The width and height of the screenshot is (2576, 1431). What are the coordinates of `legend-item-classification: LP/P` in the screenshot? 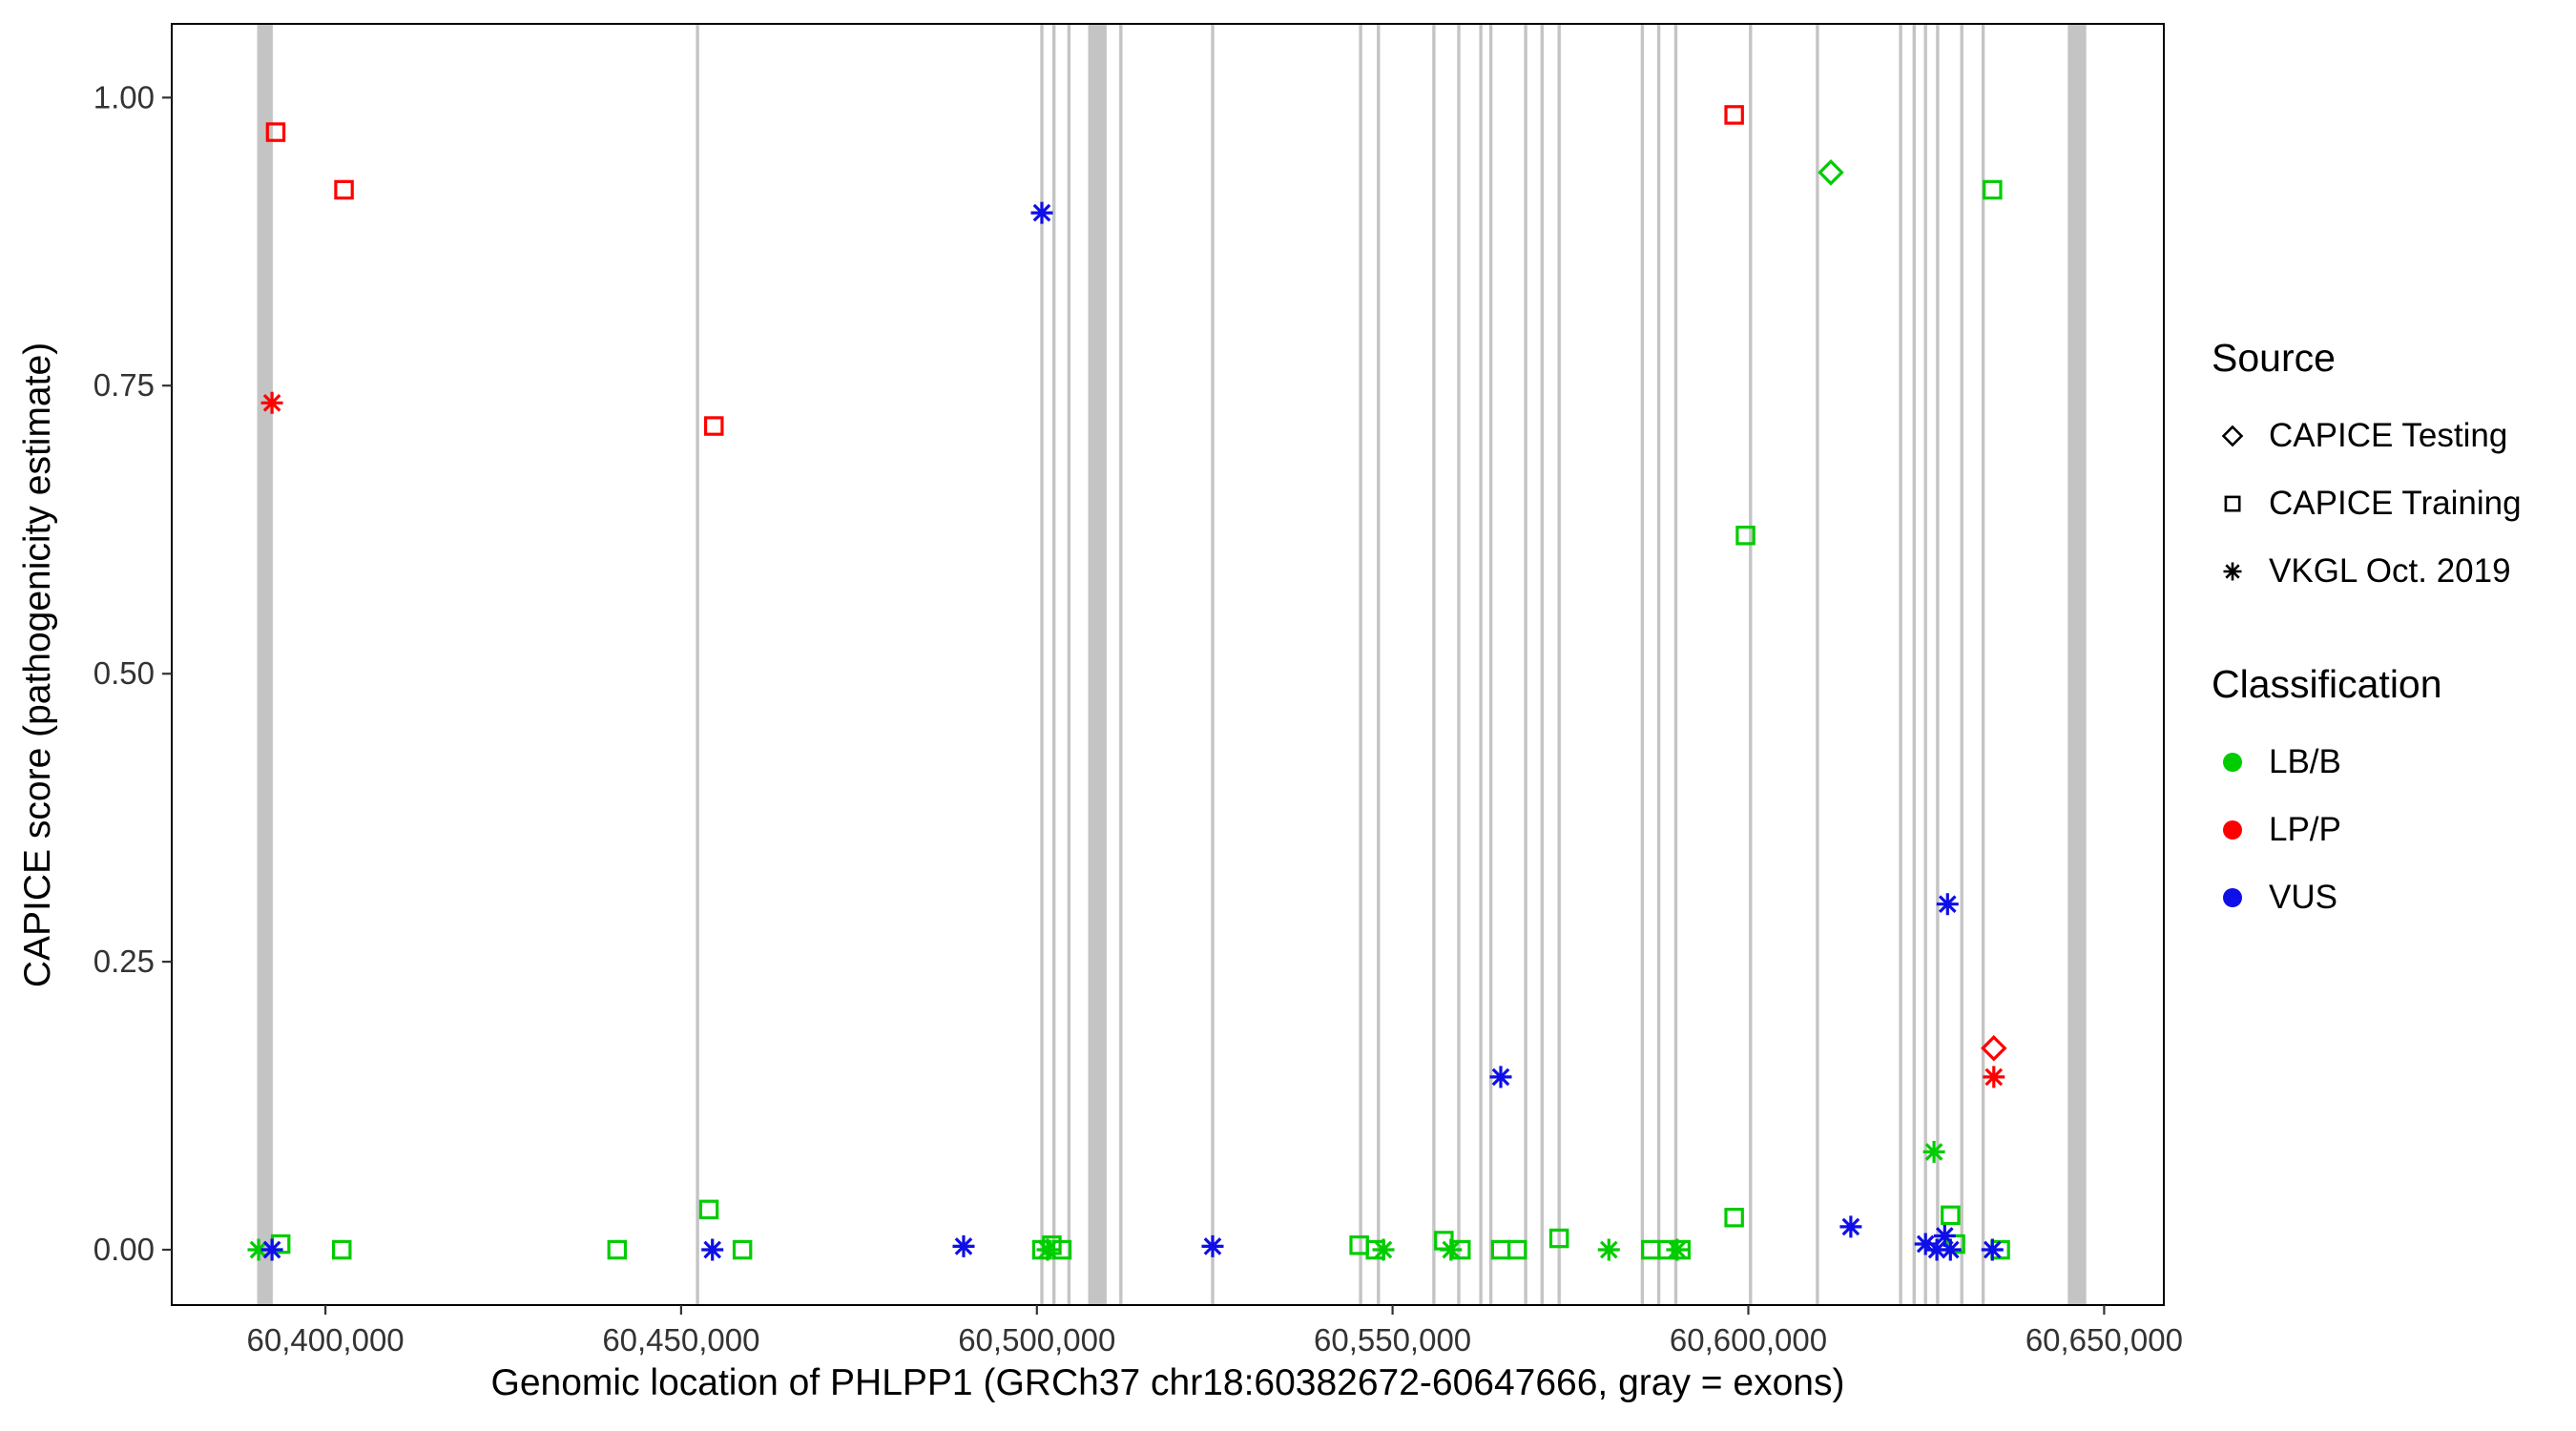 It's located at (2367, 829).